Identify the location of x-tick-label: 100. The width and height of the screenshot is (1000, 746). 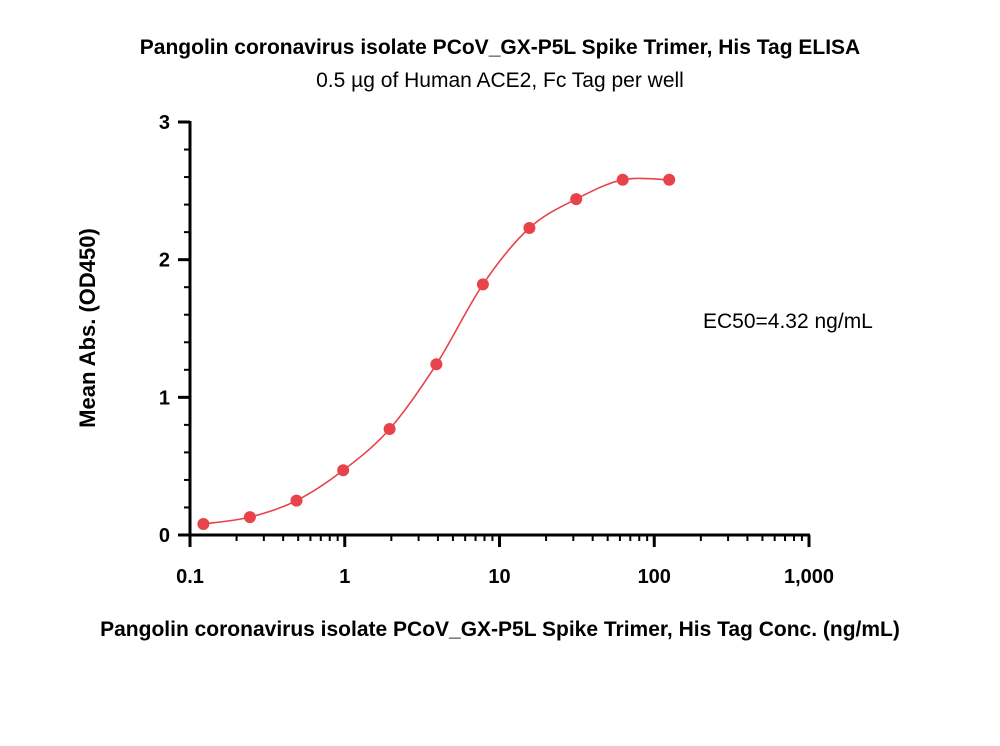
(654, 577).